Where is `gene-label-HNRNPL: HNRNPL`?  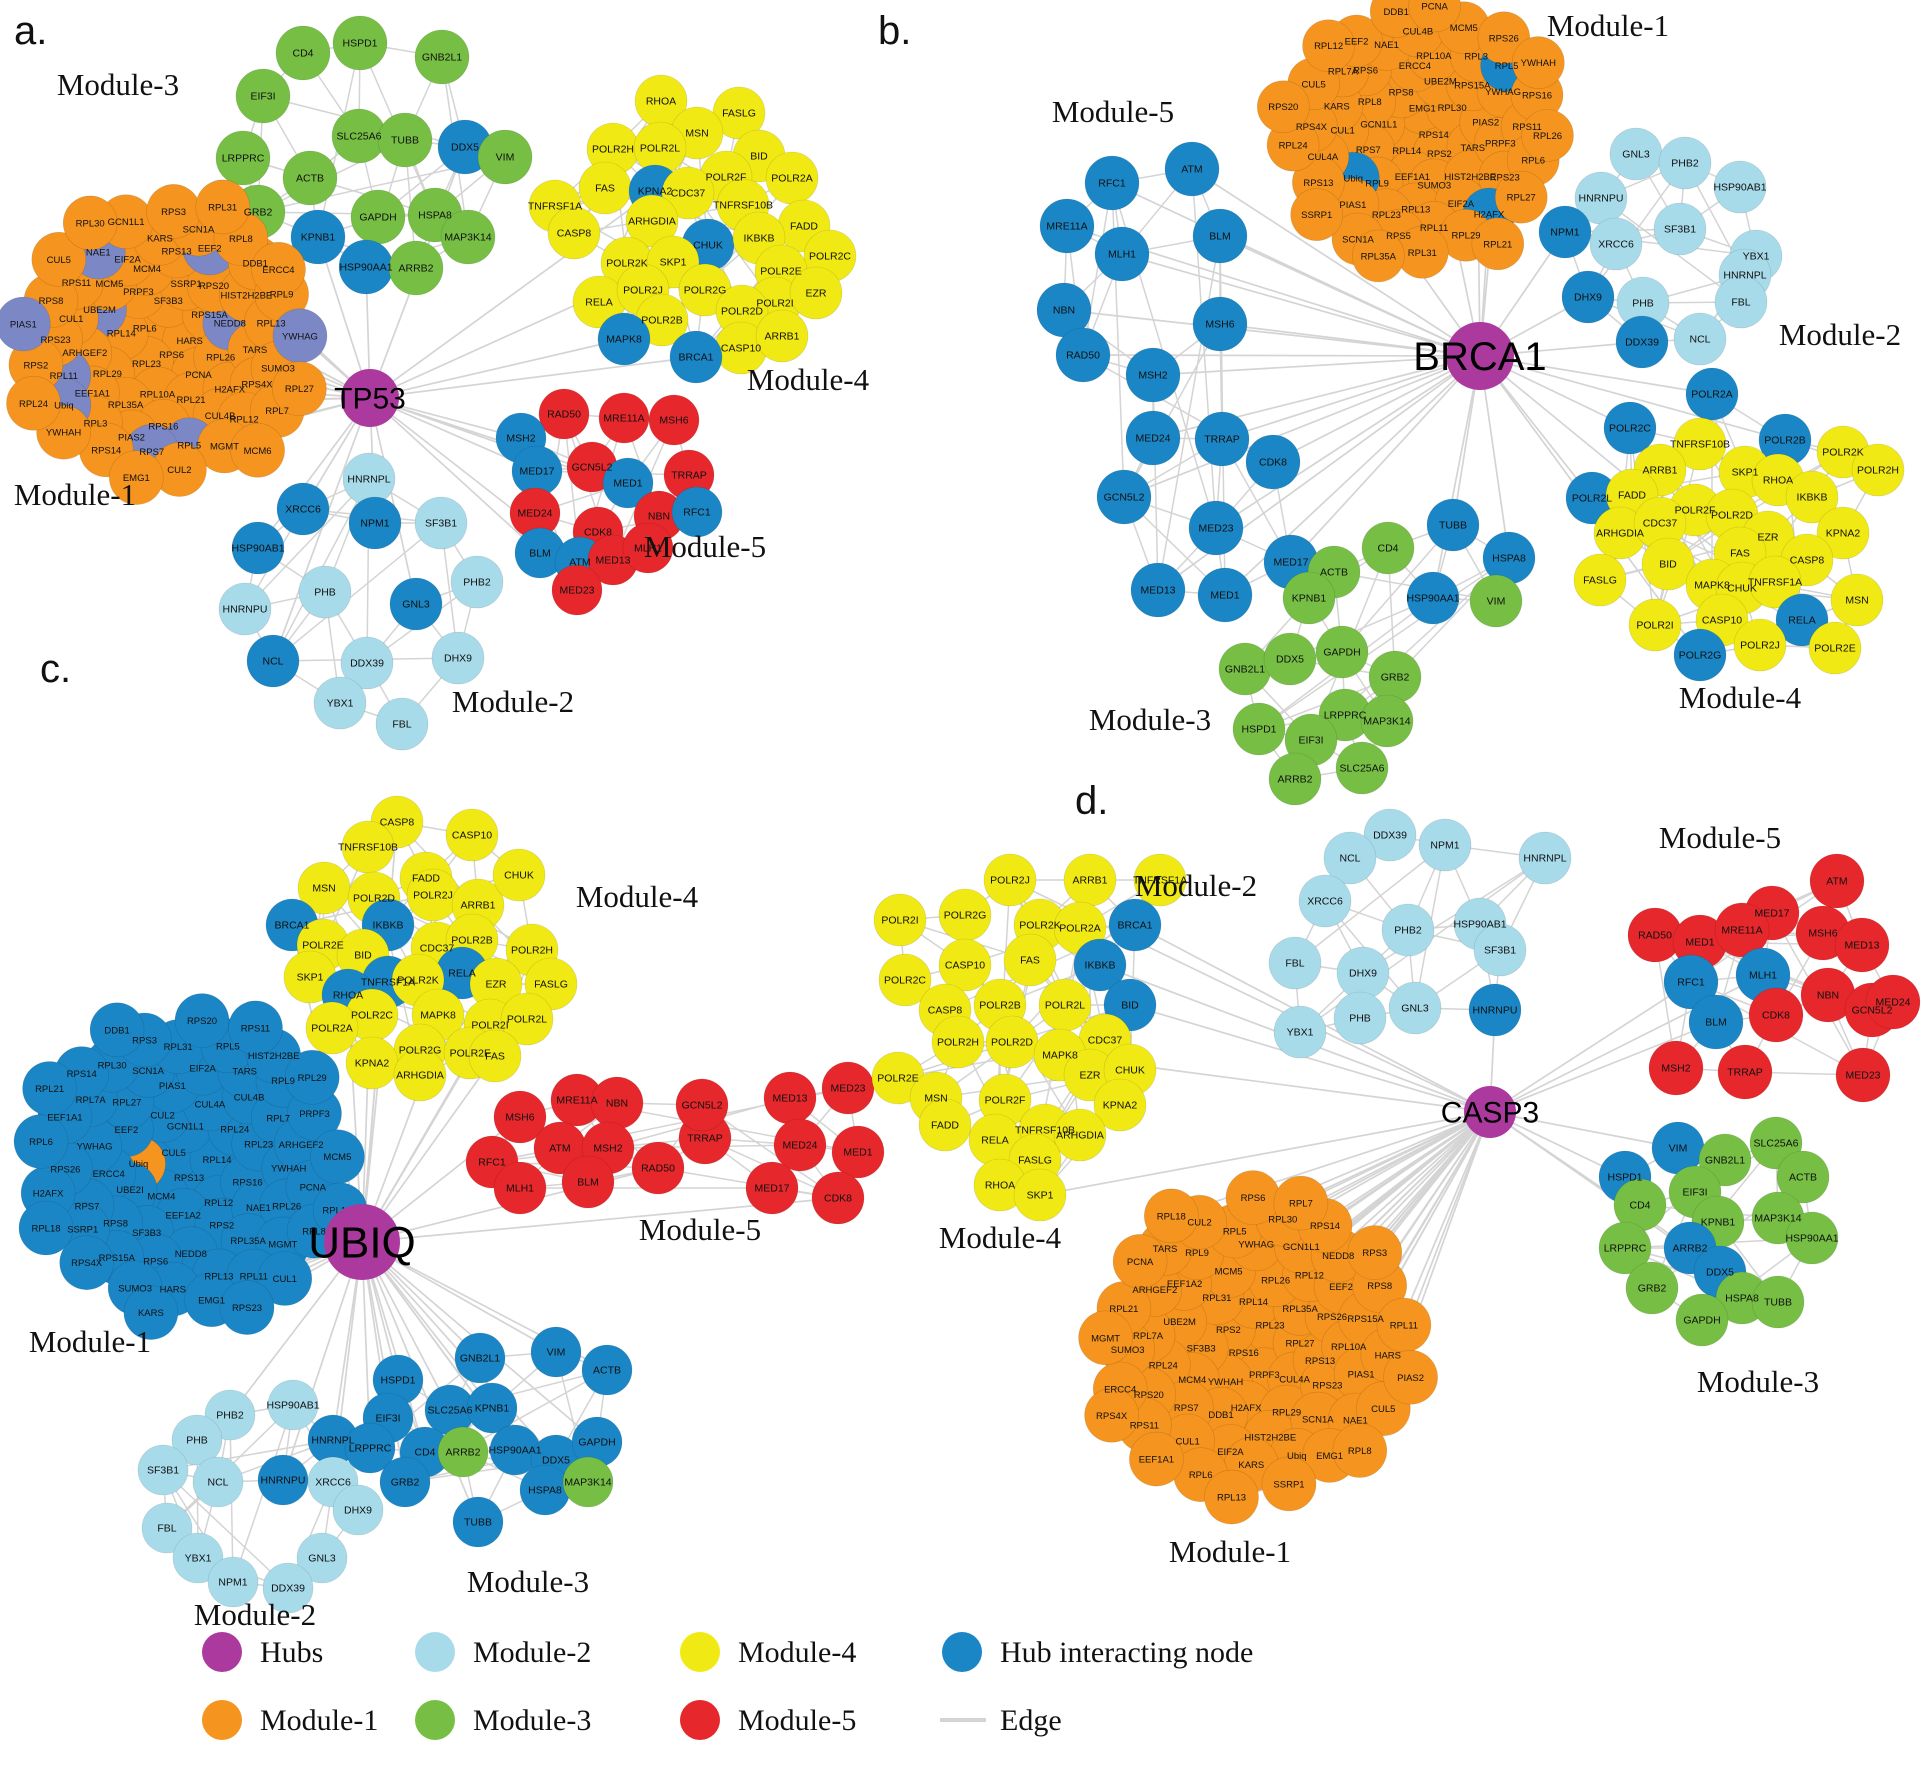
gene-label-HNRNPL: HNRNPL is located at coordinates (1744, 276).